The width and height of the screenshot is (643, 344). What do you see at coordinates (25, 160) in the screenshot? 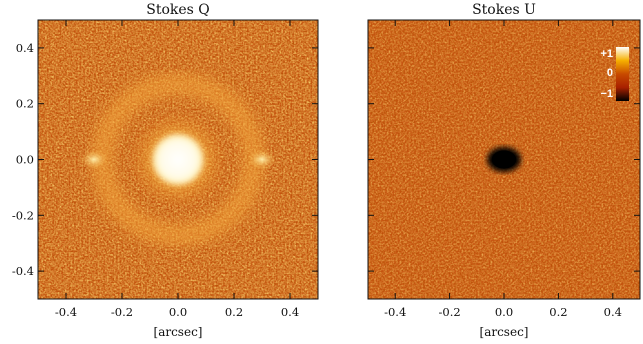
I see `y-tick-label: 0.0` at bounding box center [25, 160].